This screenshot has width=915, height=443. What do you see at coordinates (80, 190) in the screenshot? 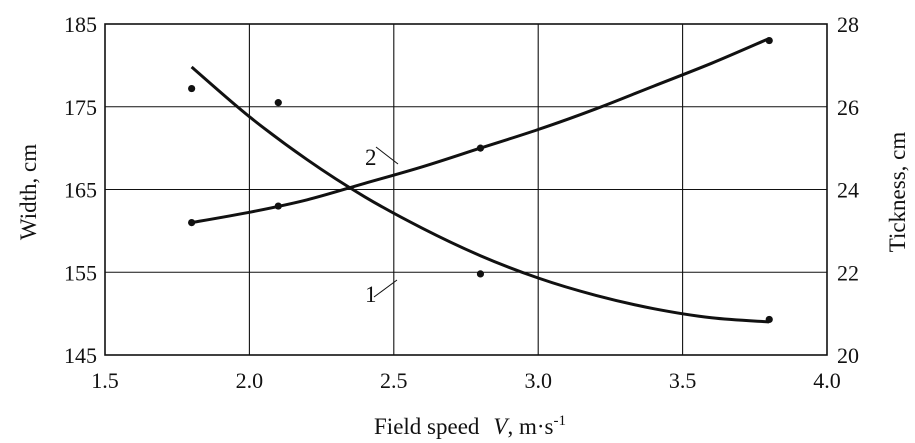
I see `y-left-tick-label: 165` at bounding box center [80, 190].